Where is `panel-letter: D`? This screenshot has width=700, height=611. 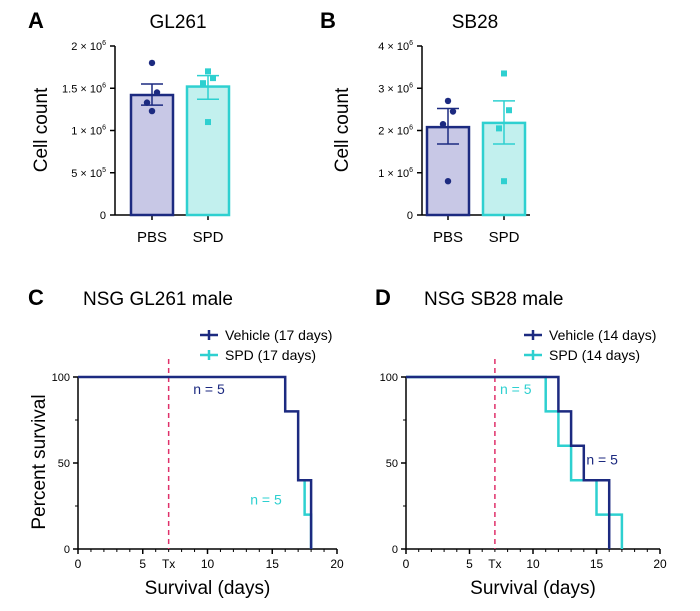 panel-letter: D is located at coordinates (383, 297).